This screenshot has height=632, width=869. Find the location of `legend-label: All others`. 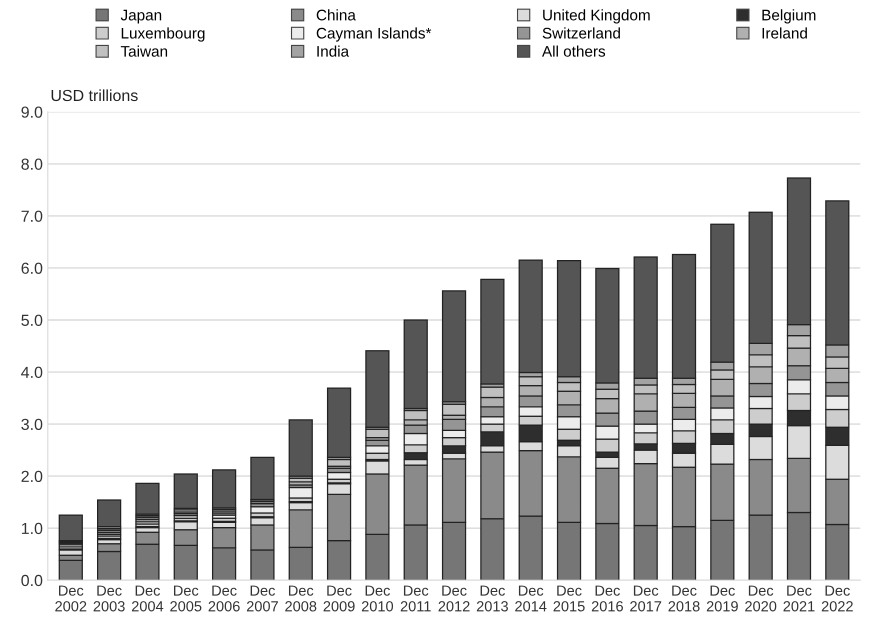

legend-label: All others is located at coordinates (574, 51).